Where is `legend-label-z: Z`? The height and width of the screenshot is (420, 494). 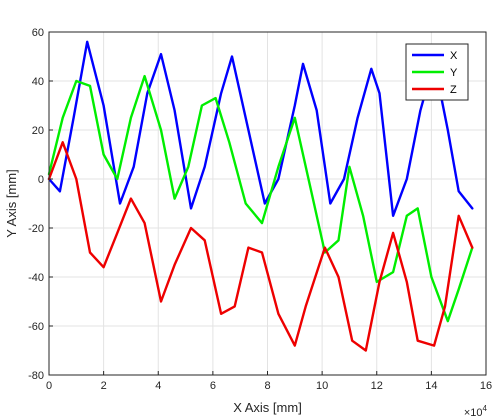 legend-label-z: Z is located at coordinates (453, 90).